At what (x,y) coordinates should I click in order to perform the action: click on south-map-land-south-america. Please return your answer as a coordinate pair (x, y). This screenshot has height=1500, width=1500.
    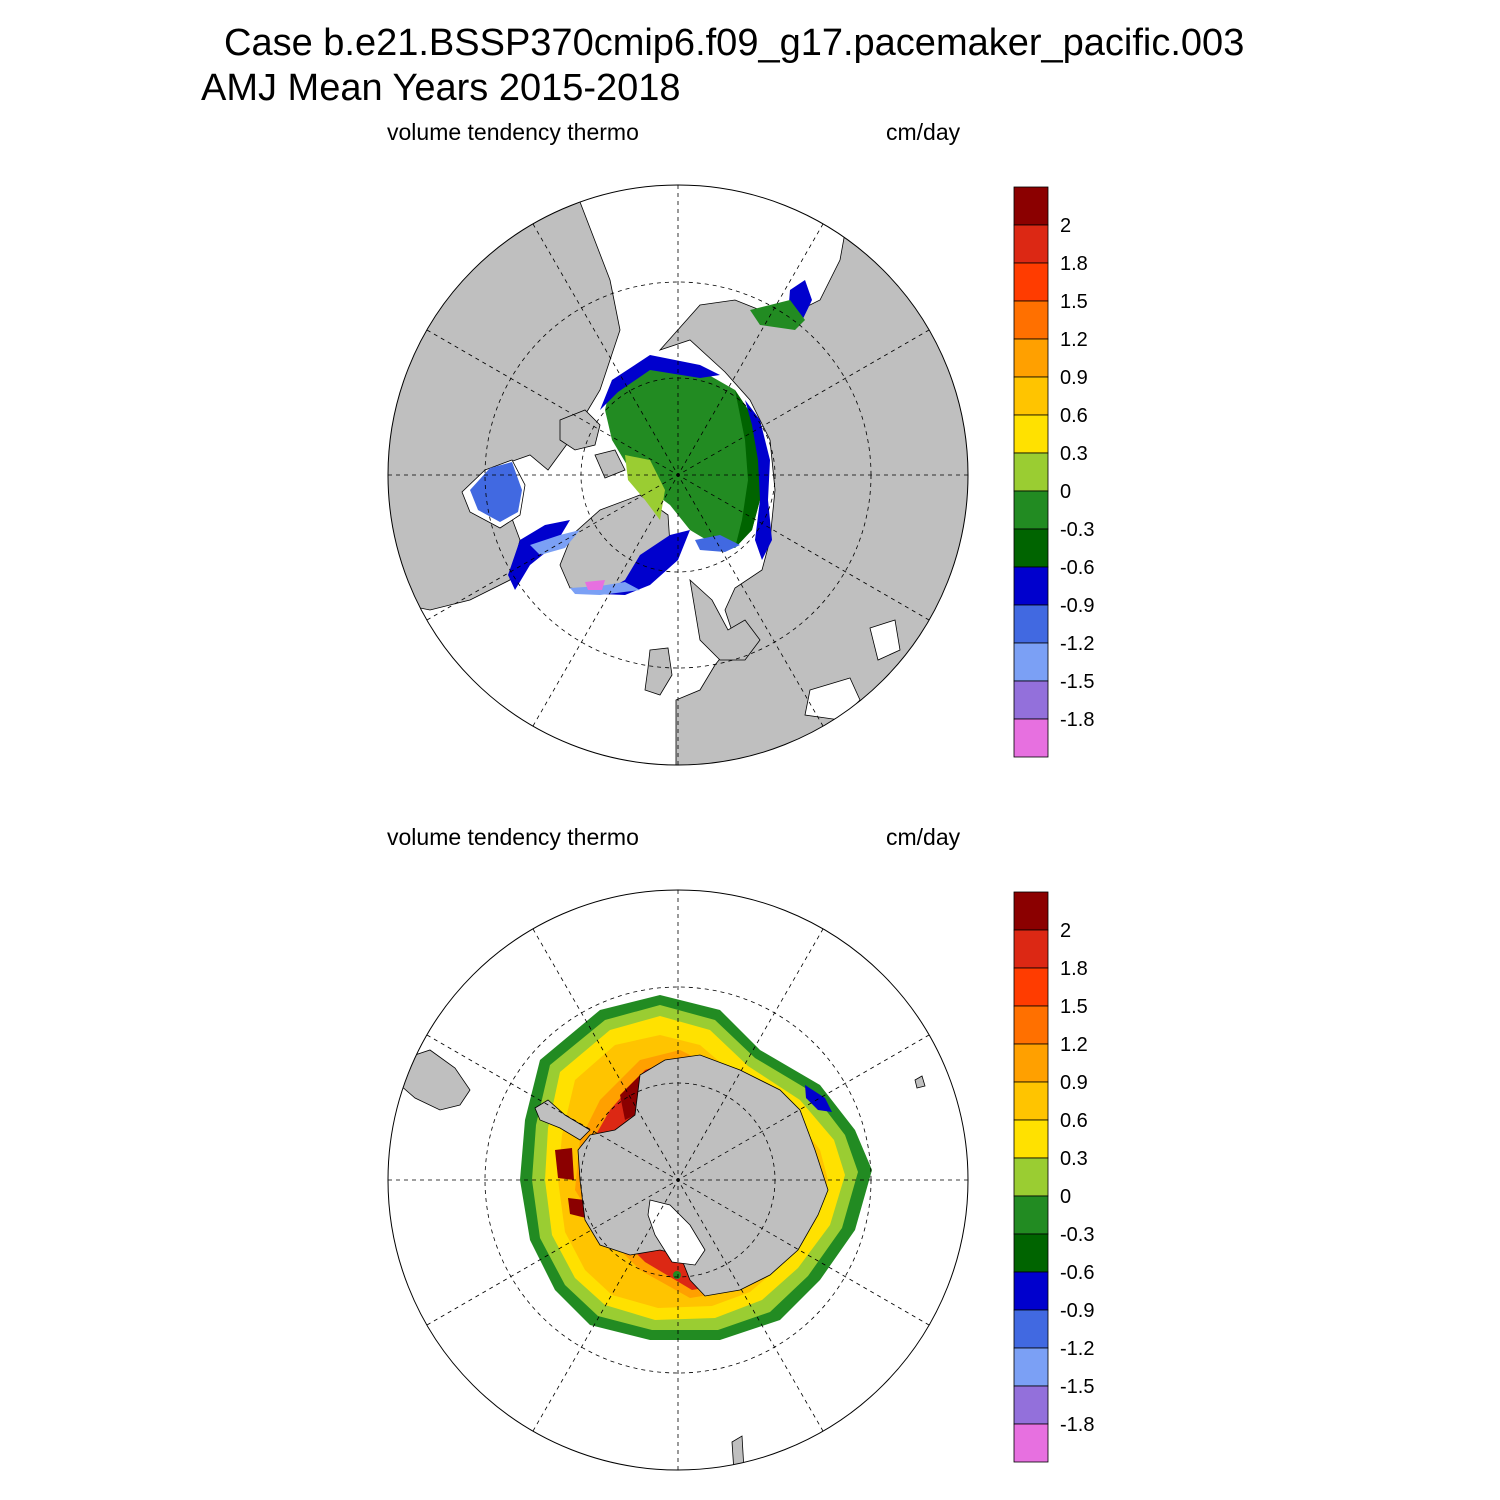
    Looking at the image, I should click on (435, 1080).